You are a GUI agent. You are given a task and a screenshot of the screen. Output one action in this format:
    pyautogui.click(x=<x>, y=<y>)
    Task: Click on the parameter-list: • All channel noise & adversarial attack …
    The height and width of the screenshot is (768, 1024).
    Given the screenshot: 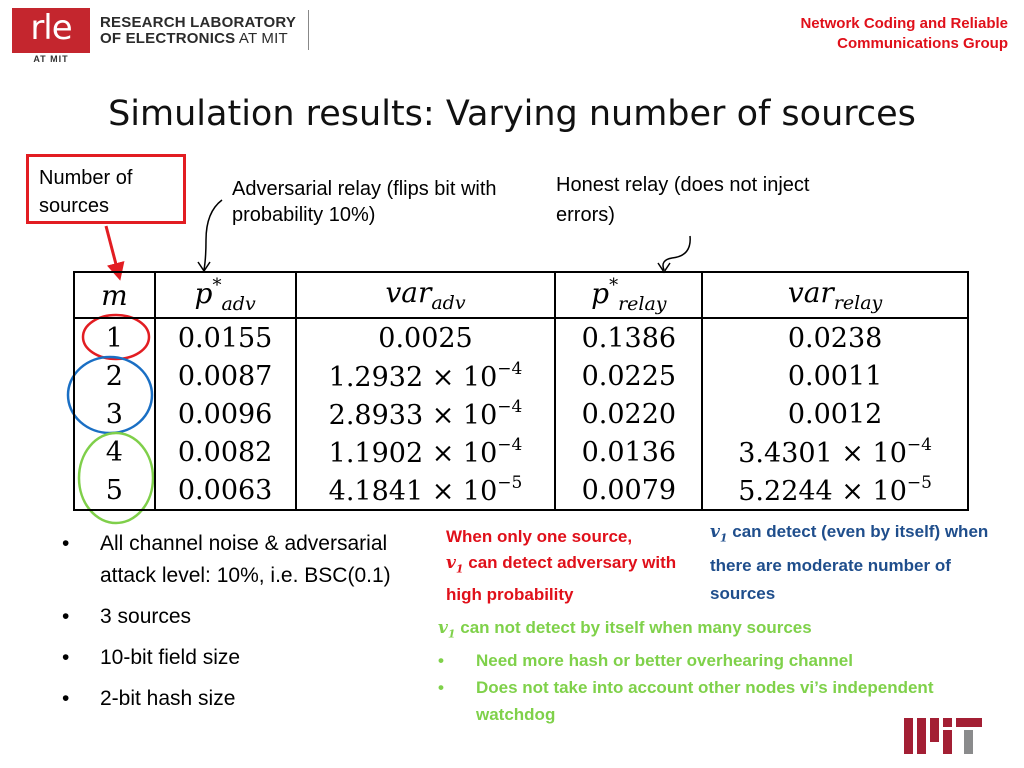 What is the action you would take?
    pyautogui.click(x=232, y=626)
    